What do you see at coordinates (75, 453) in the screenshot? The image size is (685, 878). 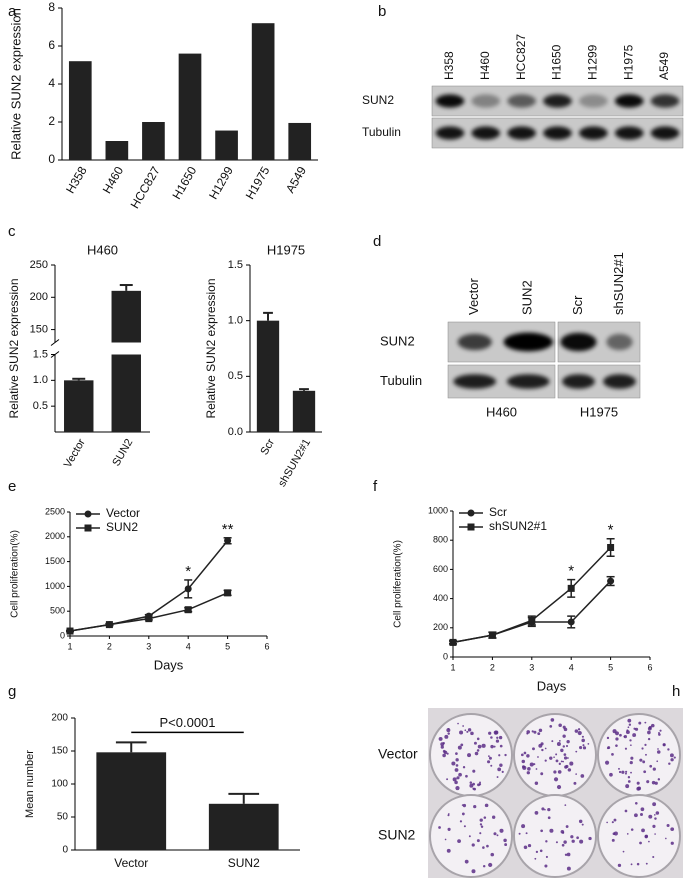 I see `x-tick-label: Vector` at bounding box center [75, 453].